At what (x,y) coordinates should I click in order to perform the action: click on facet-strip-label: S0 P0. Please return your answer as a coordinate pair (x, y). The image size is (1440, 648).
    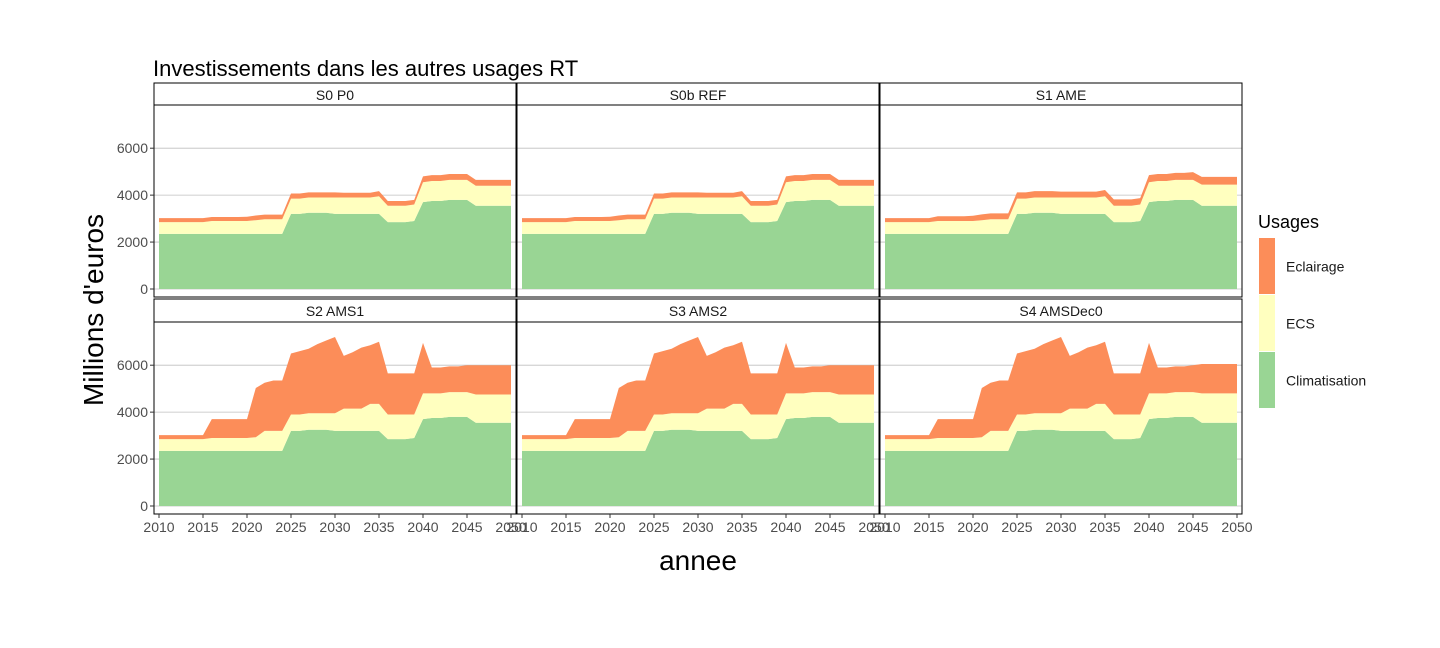
    Looking at the image, I should click on (335, 95).